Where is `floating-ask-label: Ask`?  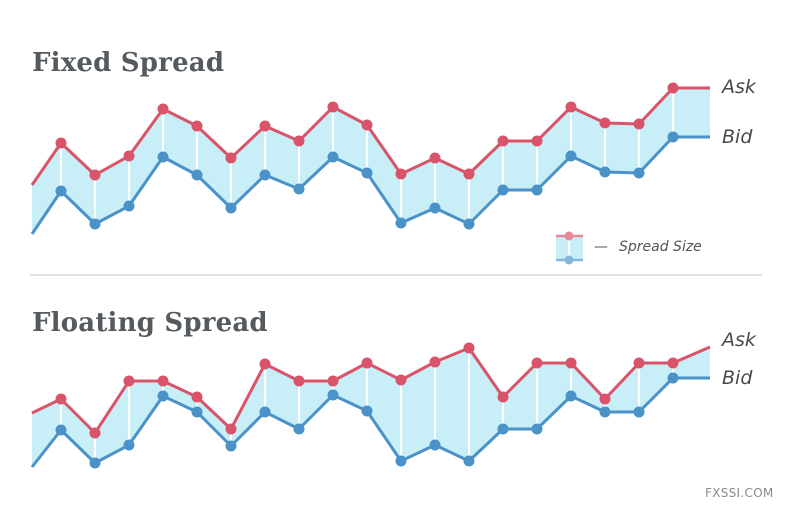
floating-ask-label: Ask is located at coordinates (739, 340).